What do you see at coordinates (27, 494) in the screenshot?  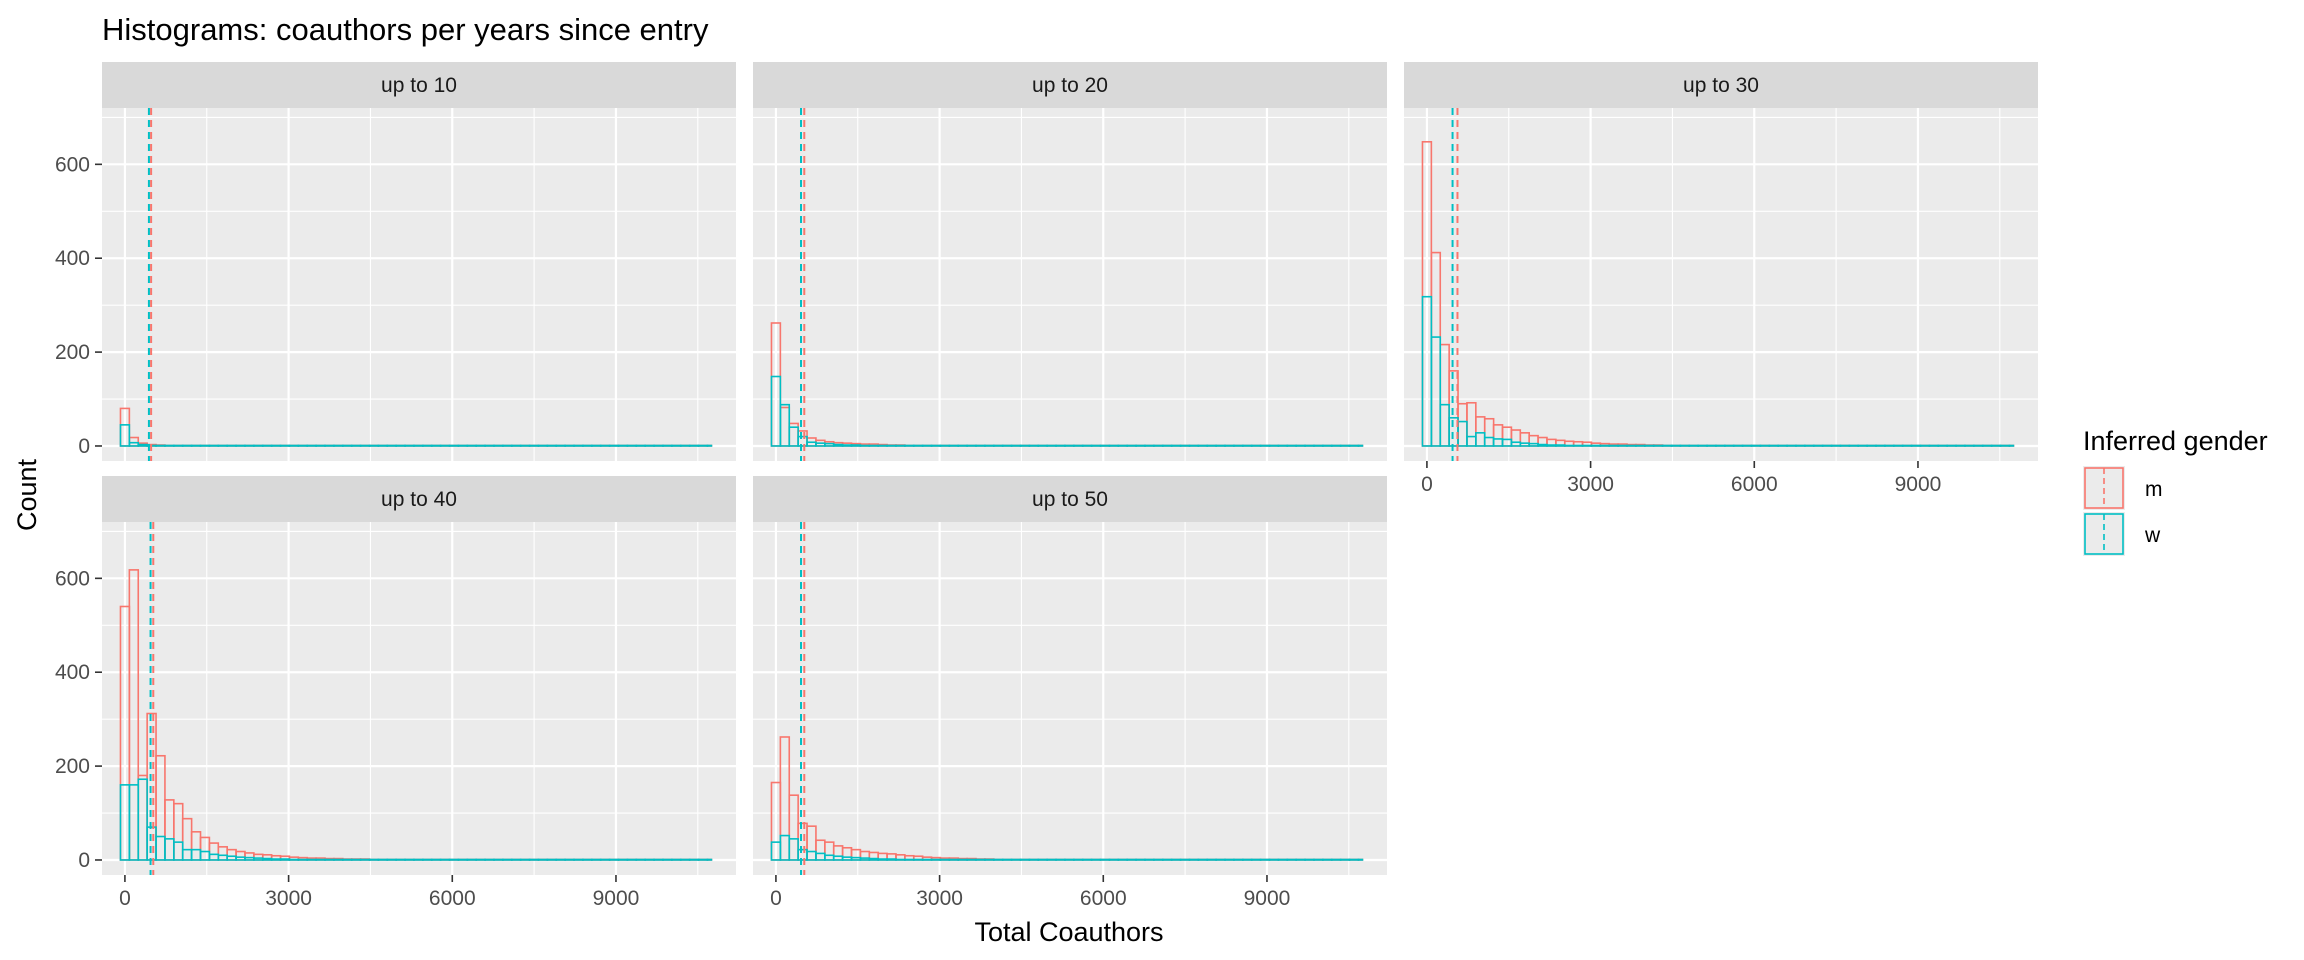 I see `y-axis-title: Count` at bounding box center [27, 494].